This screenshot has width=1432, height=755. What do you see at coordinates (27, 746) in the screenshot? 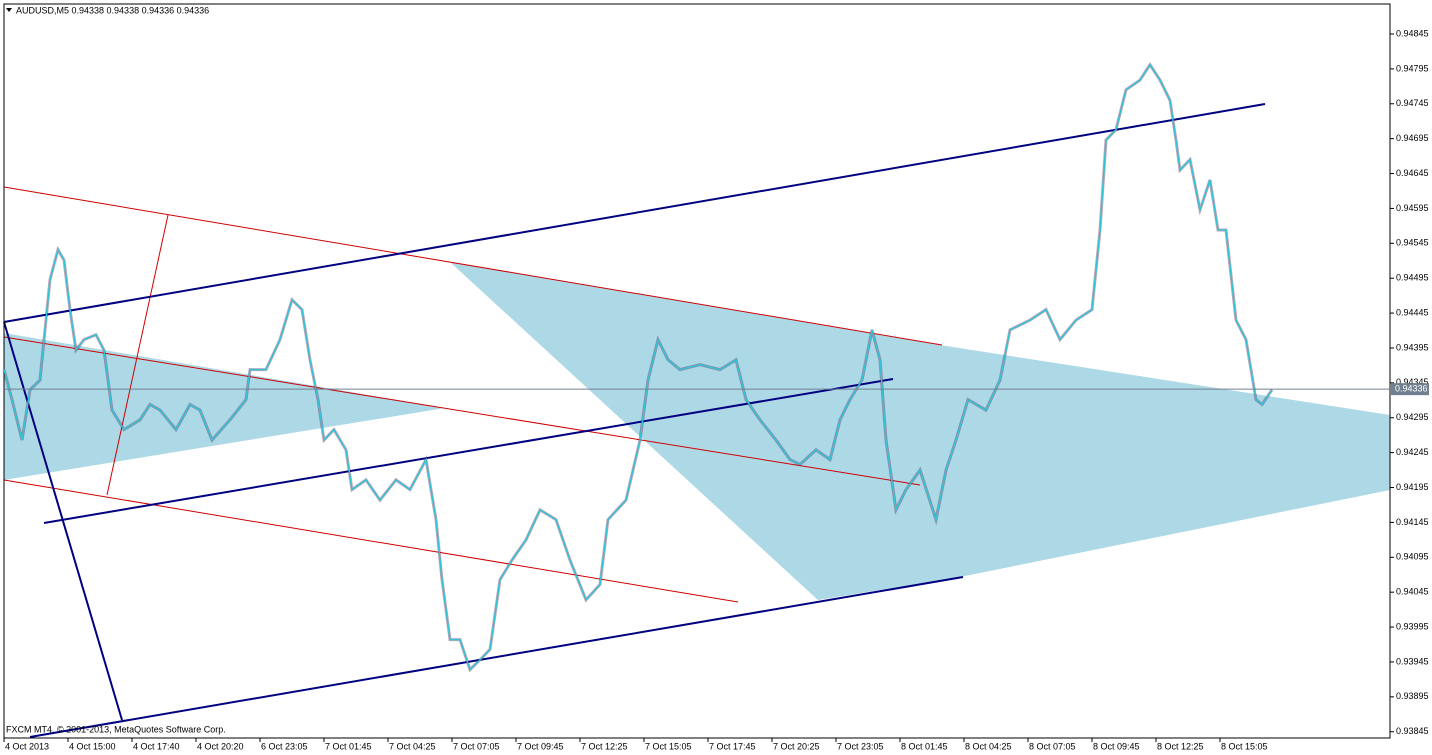
I see `x-tick-label: 4 Oct 2013` at bounding box center [27, 746].